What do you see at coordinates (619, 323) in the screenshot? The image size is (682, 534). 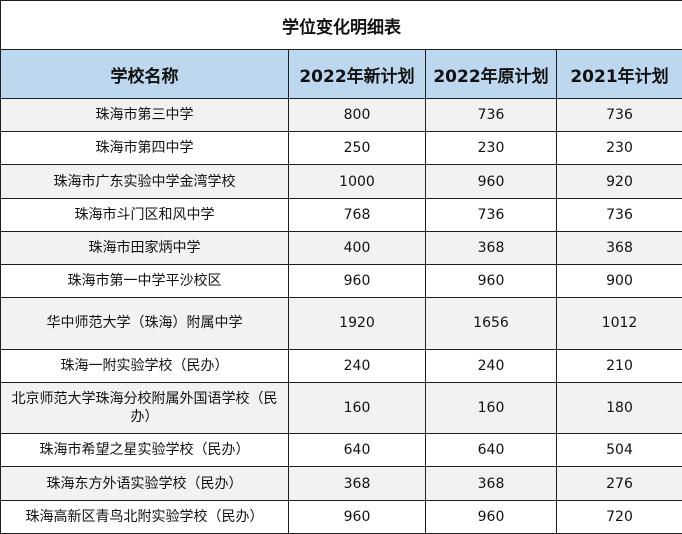 I see `plan-2021-cell: 1012` at bounding box center [619, 323].